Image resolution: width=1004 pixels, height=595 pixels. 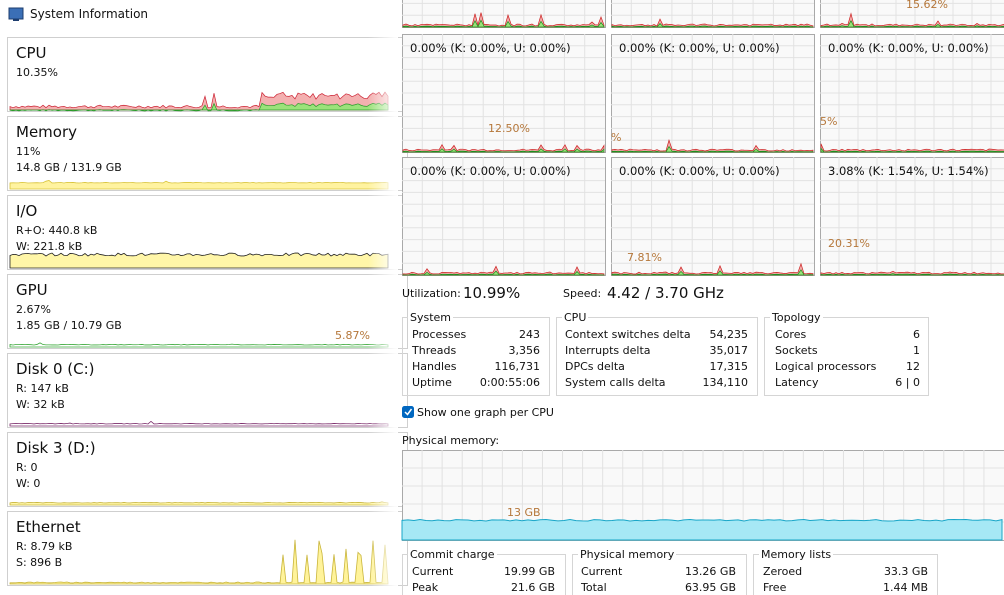 I want to click on row-value: 3,356, so click(x=524, y=350).